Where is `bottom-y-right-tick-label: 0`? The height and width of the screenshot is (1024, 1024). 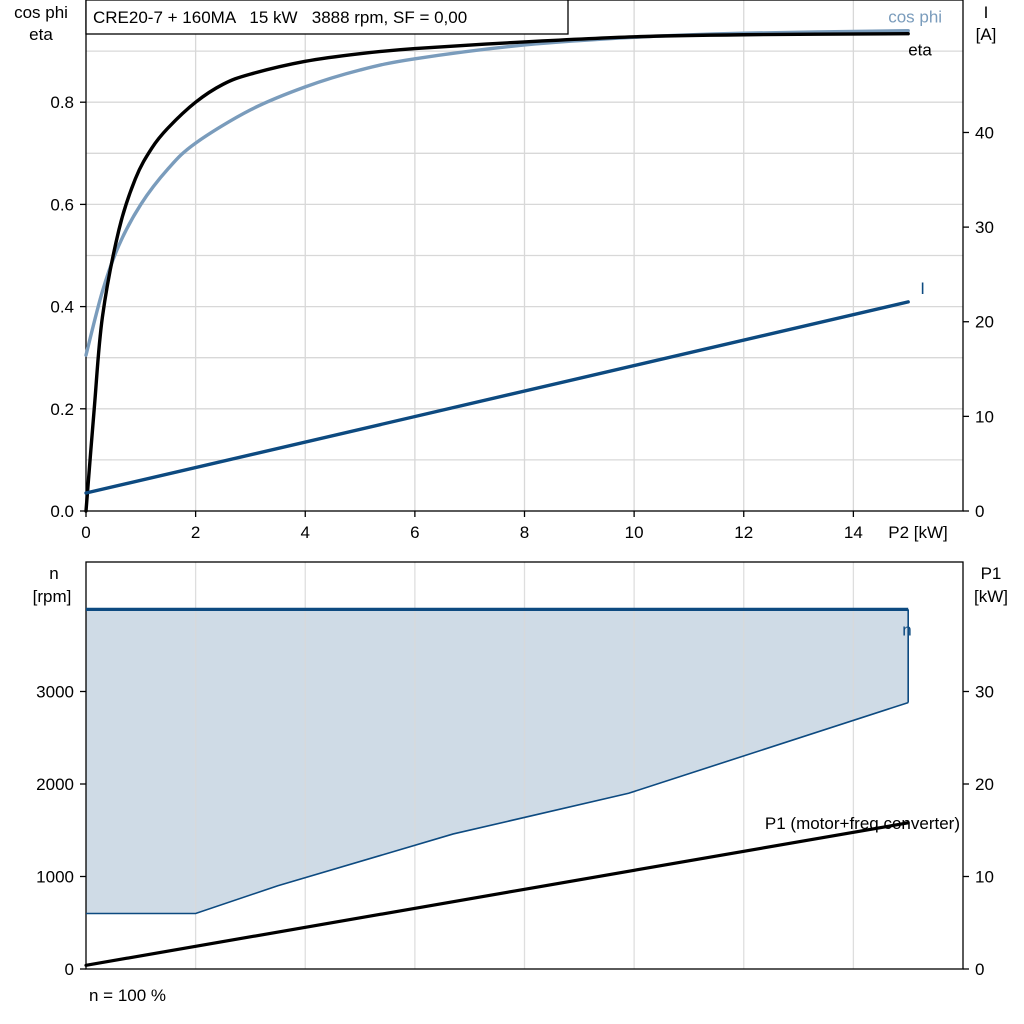
bottom-y-right-tick-label: 0 is located at coordinates (979, 969).